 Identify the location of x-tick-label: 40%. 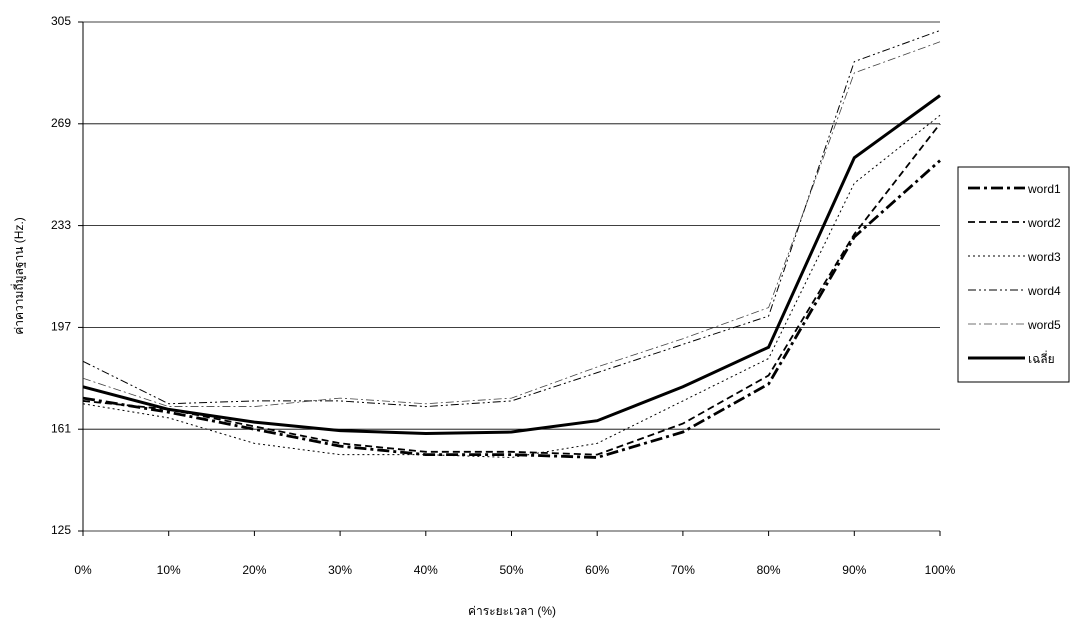
(426, 570).